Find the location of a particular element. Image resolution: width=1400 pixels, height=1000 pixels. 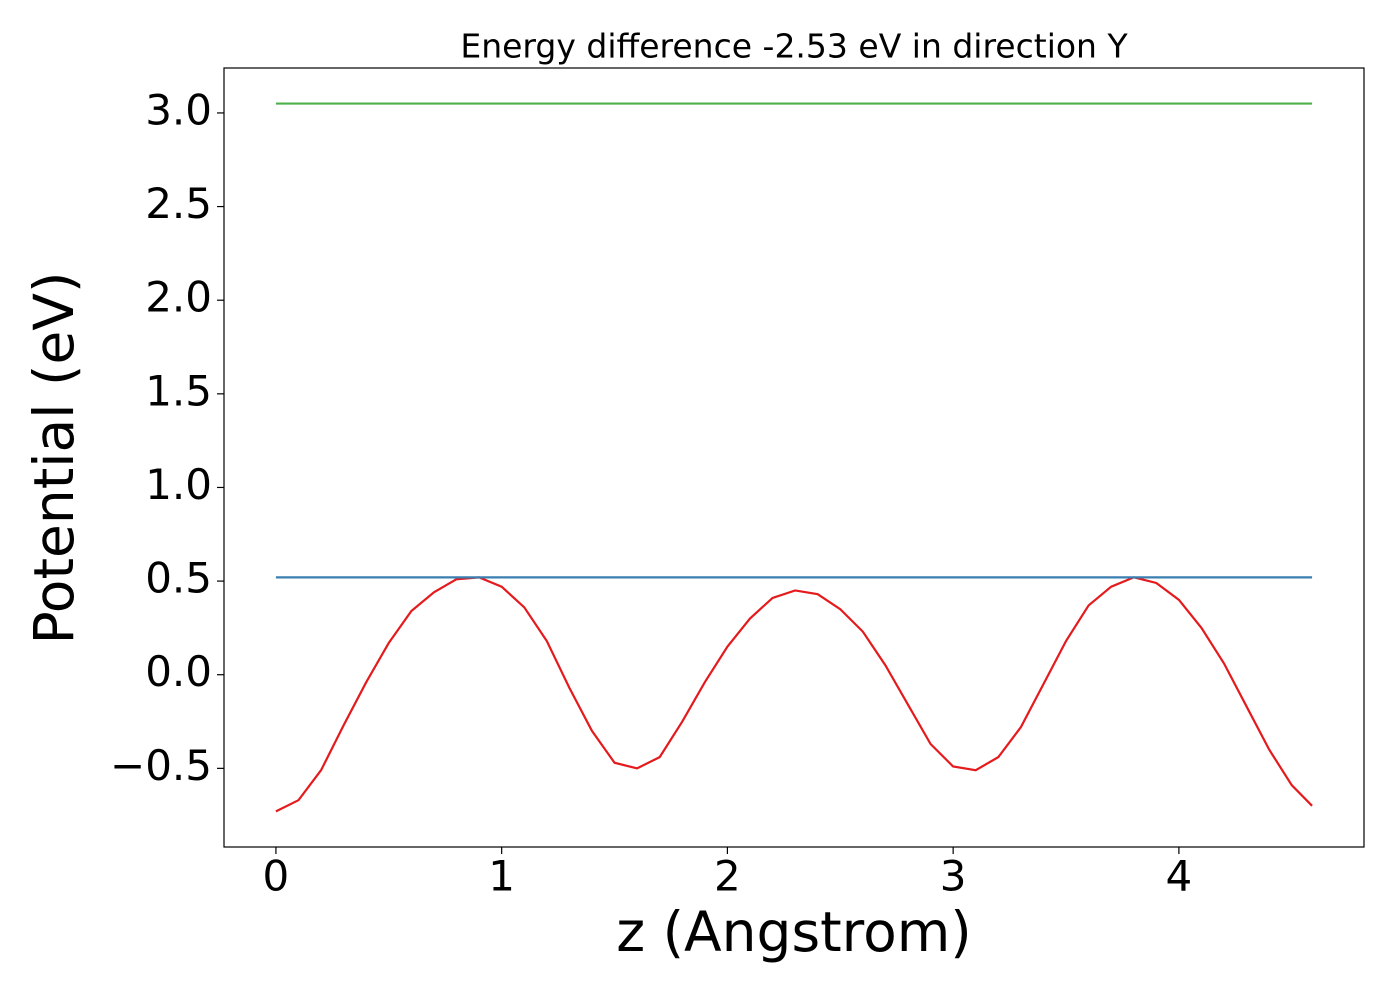

y-tick-label: 1.0 is located at coordinates (178, 484).